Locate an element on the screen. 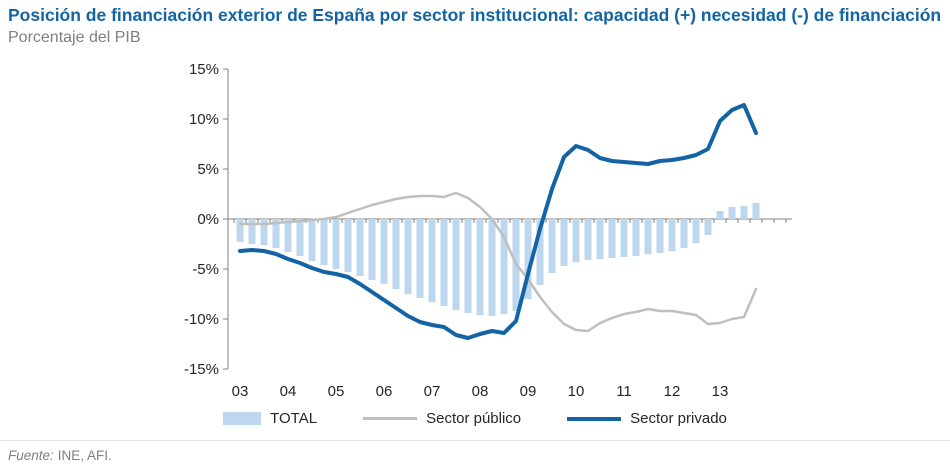 This screenshot has height=476, width=950. legend-item-total: TOTAL is located at coordinates (270, 418).